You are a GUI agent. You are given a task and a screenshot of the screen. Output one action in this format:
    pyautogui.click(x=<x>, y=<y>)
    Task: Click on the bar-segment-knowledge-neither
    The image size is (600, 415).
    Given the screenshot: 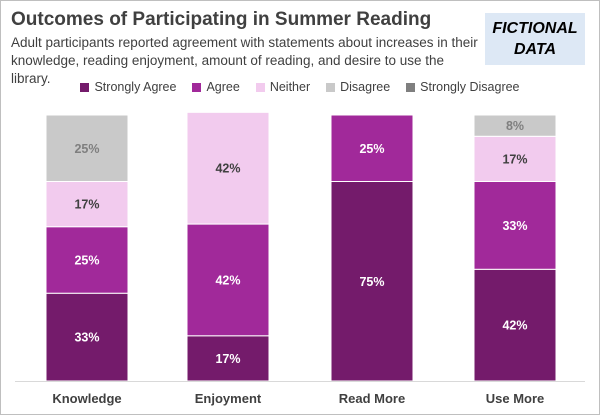 What is the action you would take?
    pyautogui.click(x=87, y=204)
    